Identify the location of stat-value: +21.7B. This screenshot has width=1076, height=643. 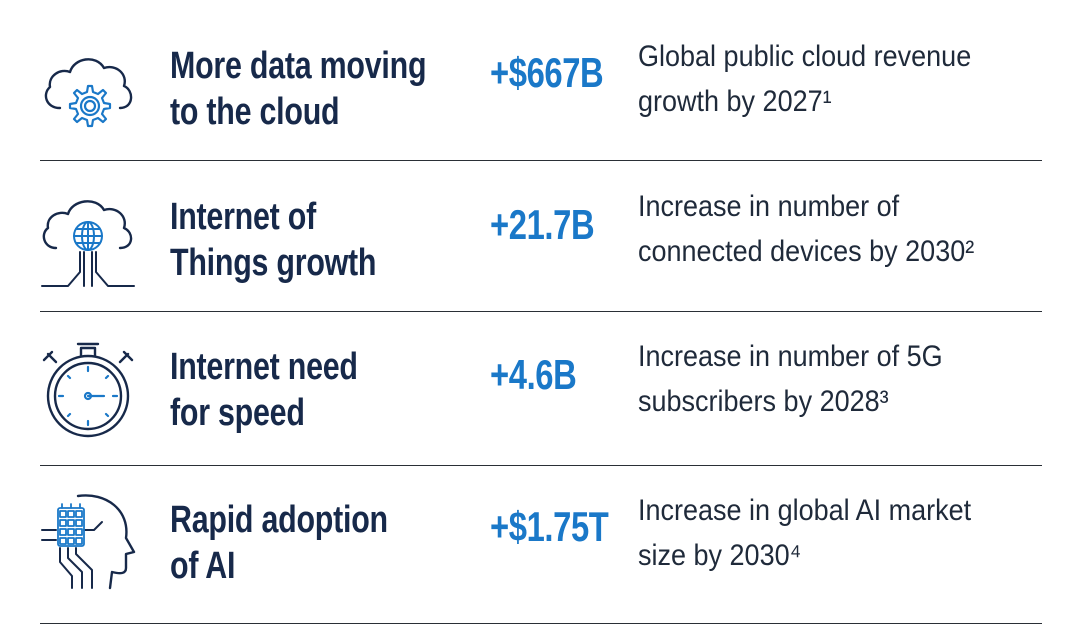
(542, 224).